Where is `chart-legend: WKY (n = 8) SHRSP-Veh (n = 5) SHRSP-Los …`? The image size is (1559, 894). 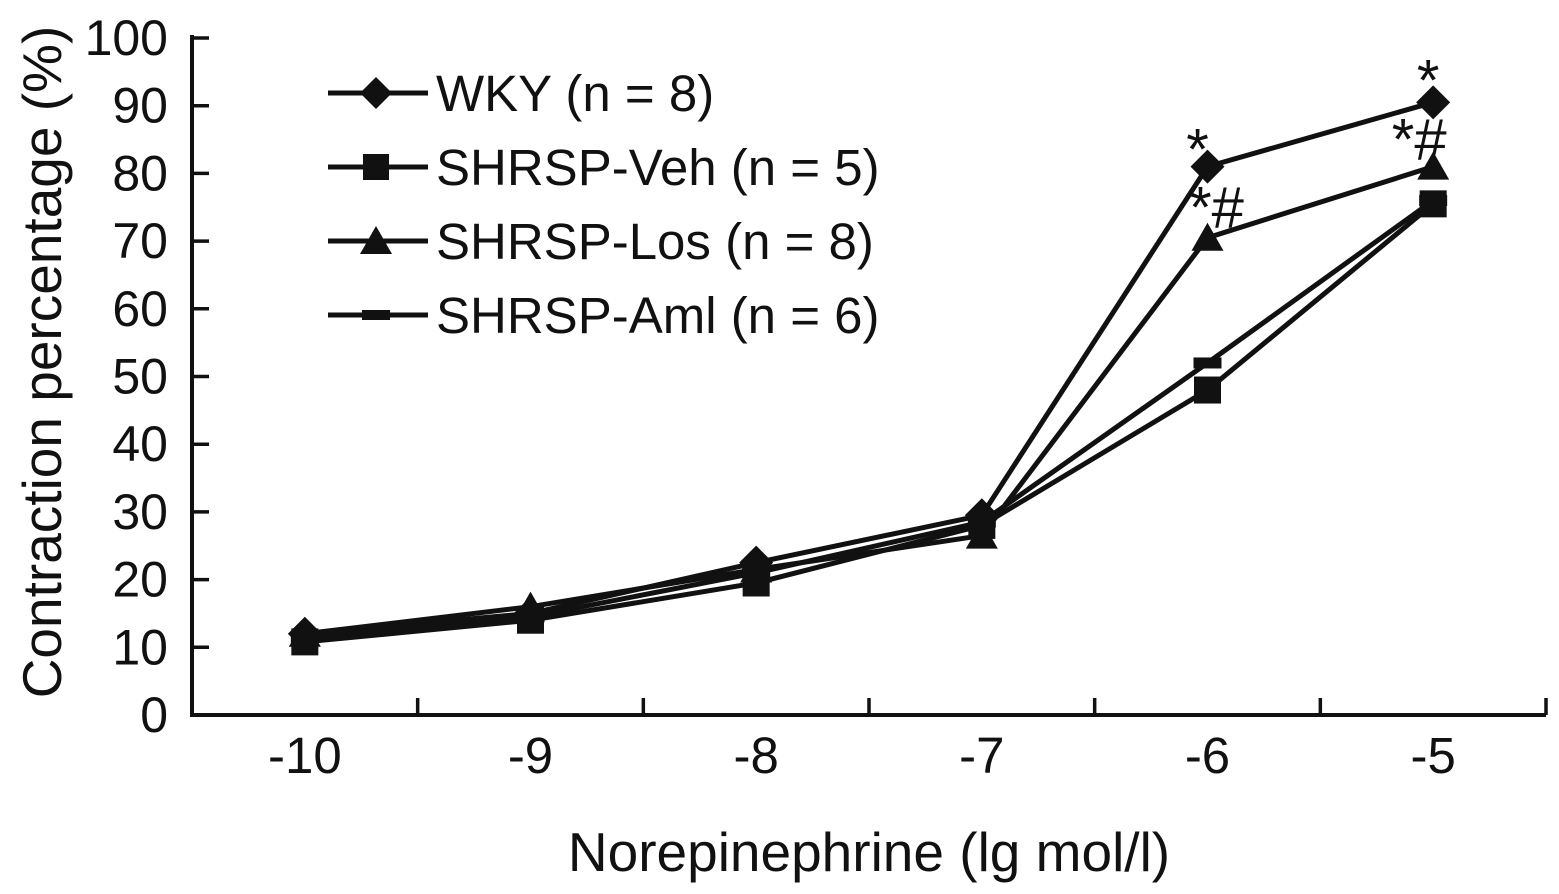
chart-legend: WKY (n = 8) SHRSP-Veh (n = 5) SHRSP-Los … is located at coordinates (604, 204).